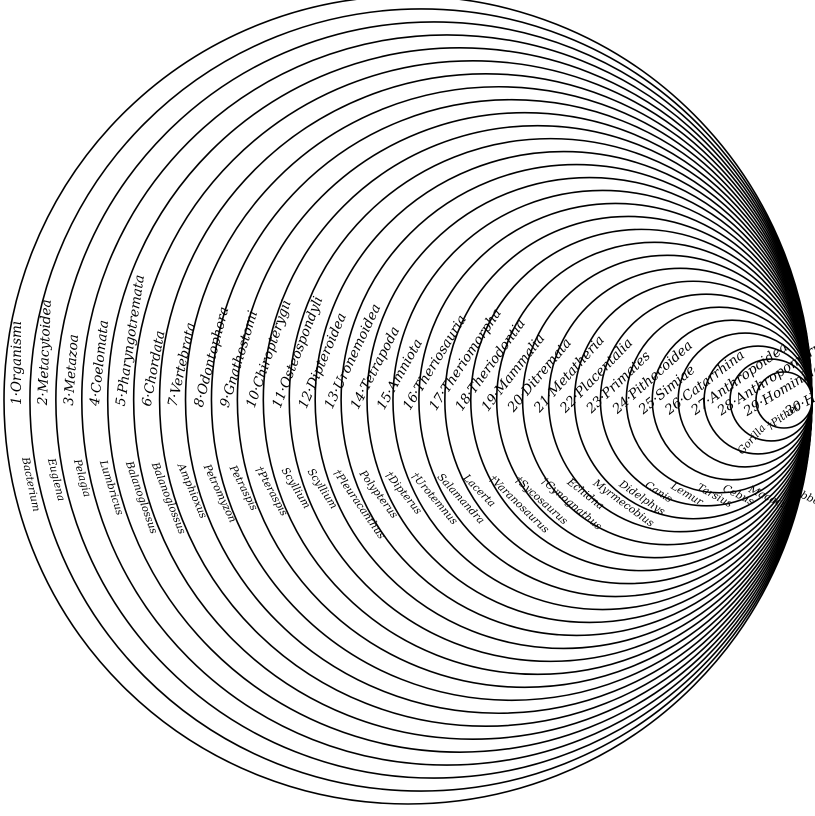 This screenshot has width=815, height=816. I want to click on group-label-6: 6·Chordata, so click(154, 368).